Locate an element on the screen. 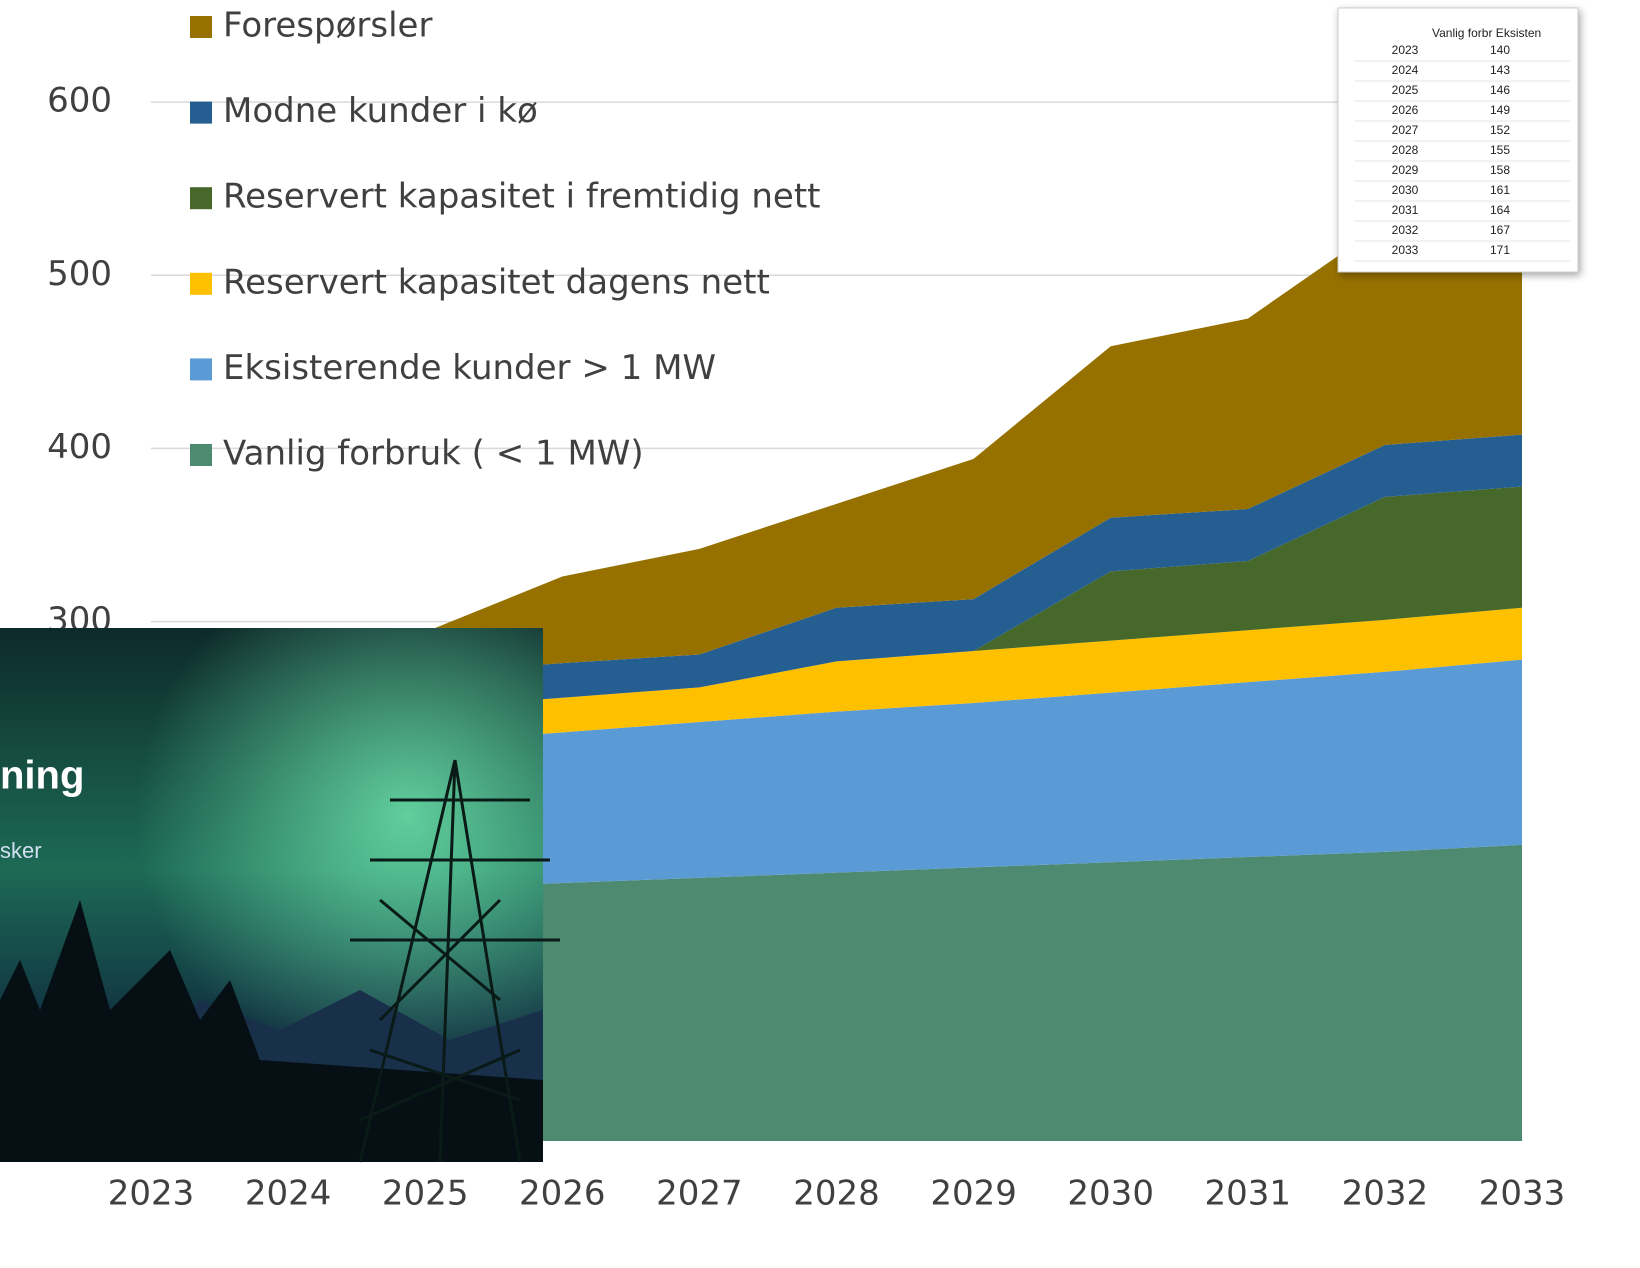 Image resolution: width=1640 pixels, height=1268 pixels. table-cell: 158 is located at coordinates (1500, 170).